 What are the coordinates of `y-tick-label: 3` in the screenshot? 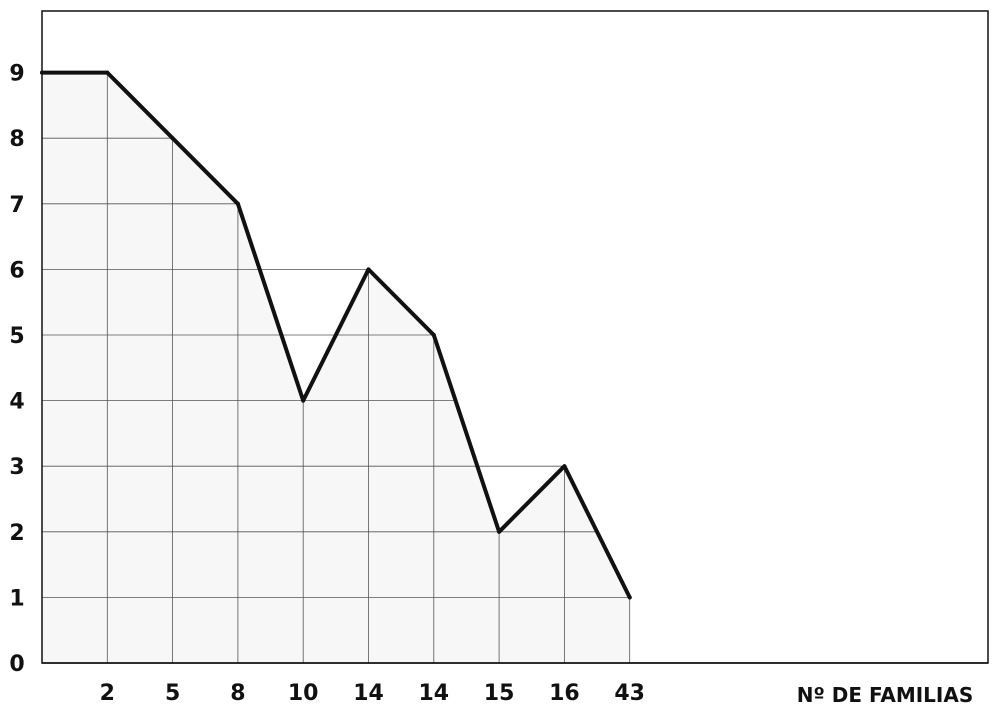 It's located at (16, 467).